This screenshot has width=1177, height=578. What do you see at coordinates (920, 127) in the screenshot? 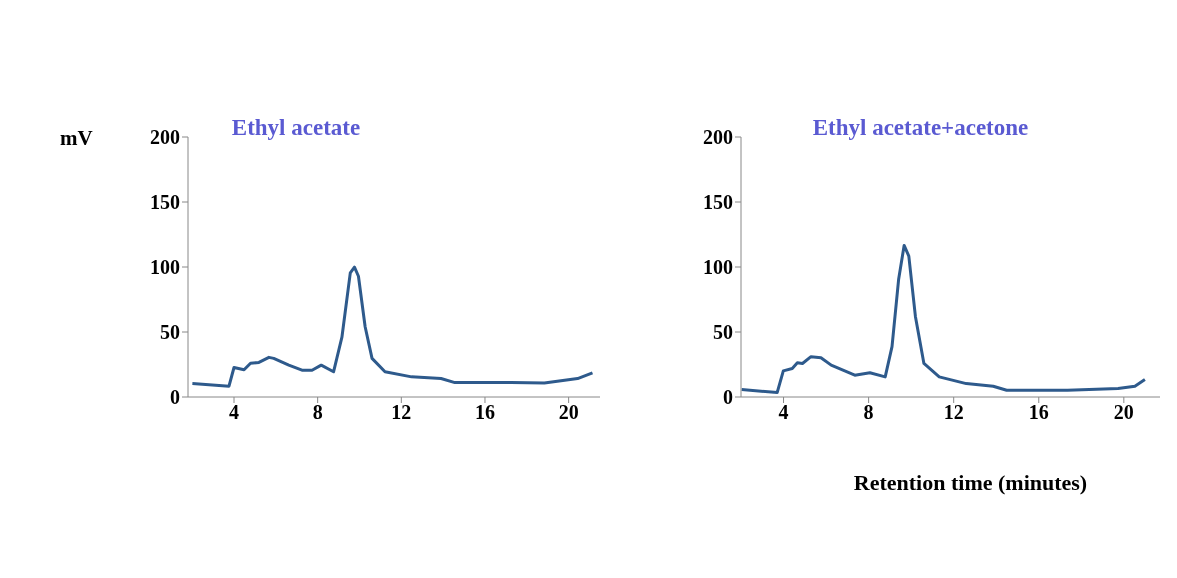
I see `chart-title: Ethyl acetate+acetone` at bounding box center [920, 127].